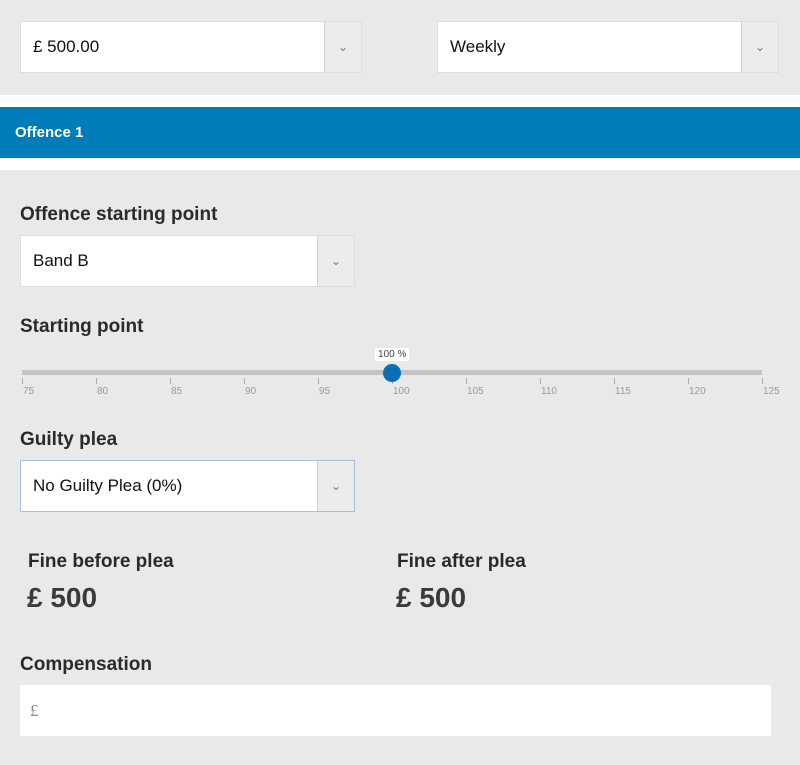 Image resolution: width=800 pixels, height=765 pixels. What do you see at coordinates (86, 664) in the screenshot?
I see `compensation-label: Compensation` at bounding box center [86, 664].